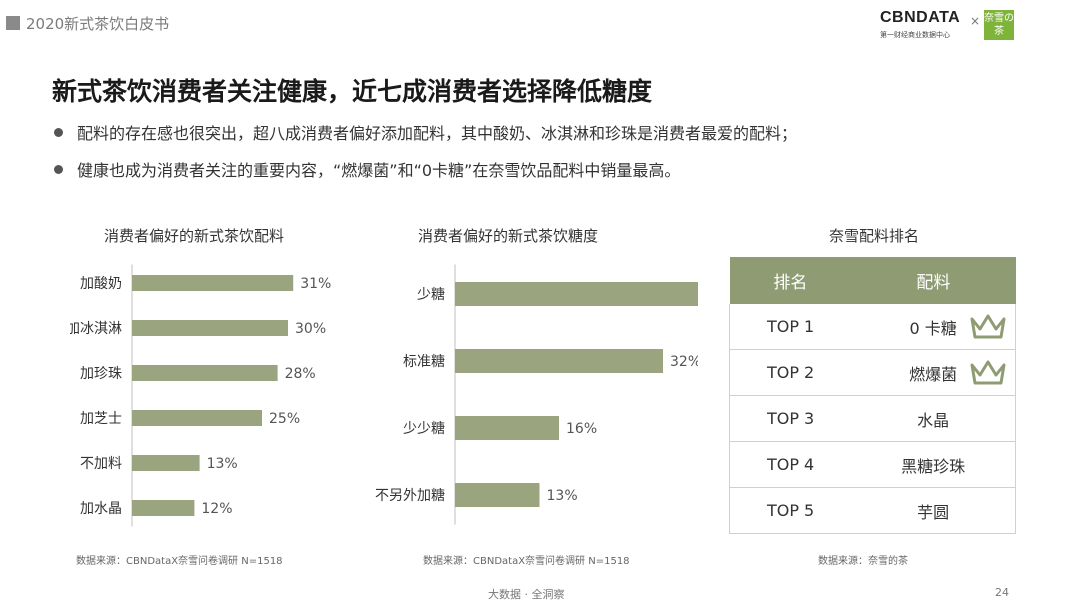 This screenshot has width=1080, height=606. What do you see at coordinates (790, 464) in the screenshot?
I see `rank-cell: TOP 4` at bounding box center [790, 464].